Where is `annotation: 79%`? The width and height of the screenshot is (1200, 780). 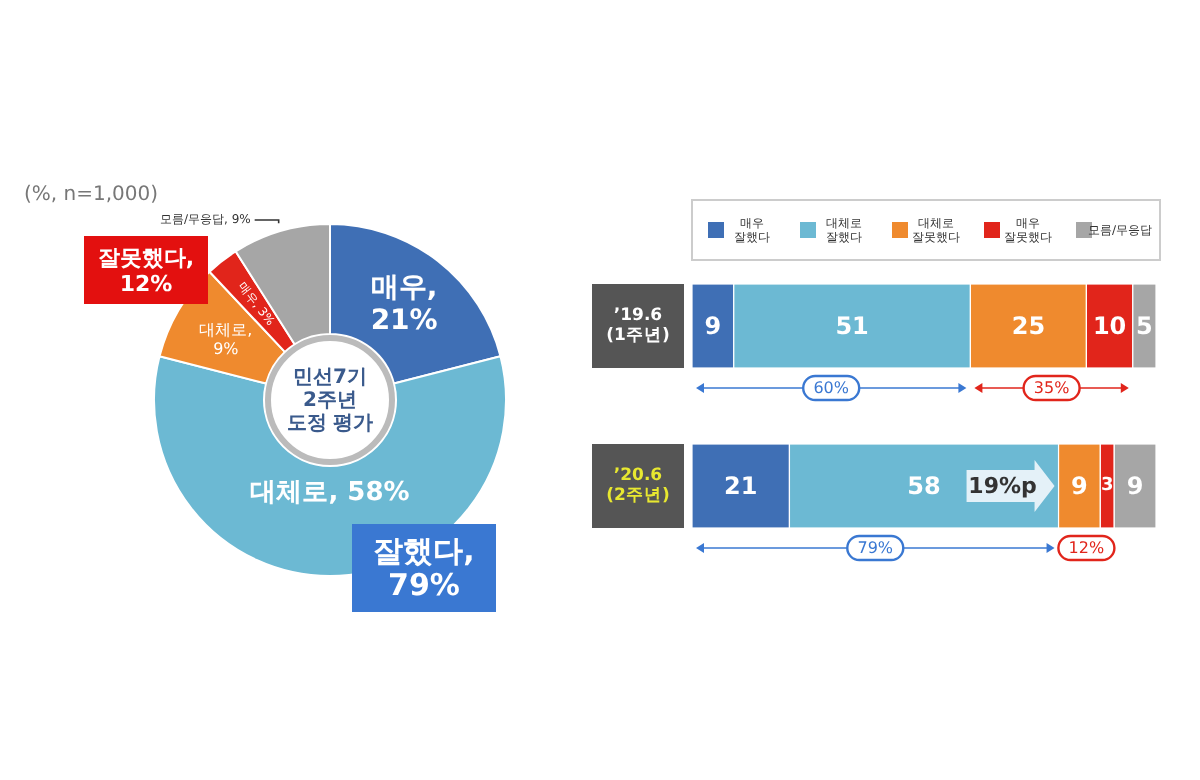
annotation: 79% is located at coordinates (875, 548).